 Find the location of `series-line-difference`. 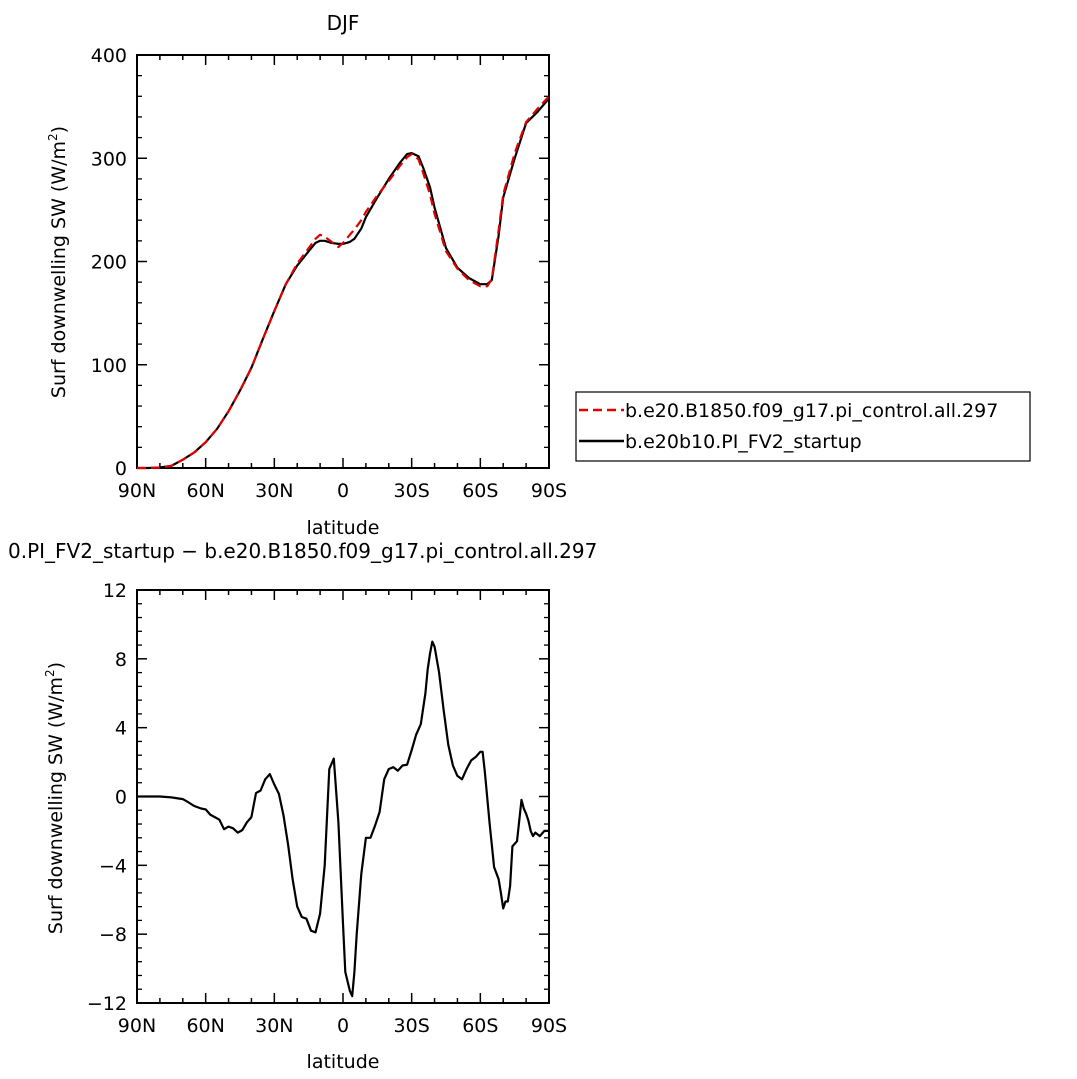

series-line-difference is located at coordinates (343, 819).